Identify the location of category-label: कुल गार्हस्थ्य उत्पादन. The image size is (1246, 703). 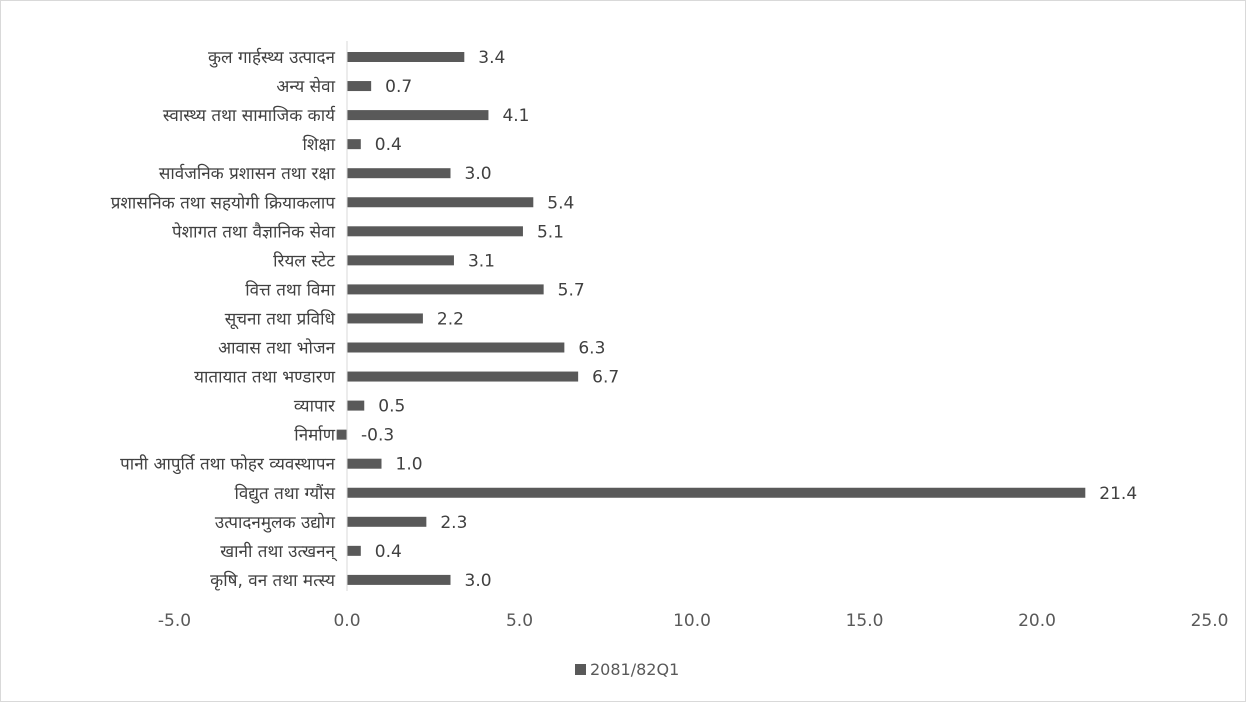
(272, 57).